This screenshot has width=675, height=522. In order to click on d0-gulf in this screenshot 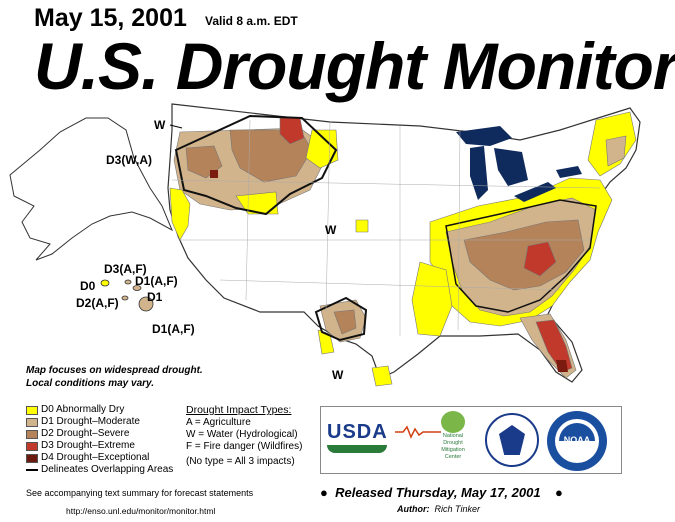, I will do `click(432, 299)`.